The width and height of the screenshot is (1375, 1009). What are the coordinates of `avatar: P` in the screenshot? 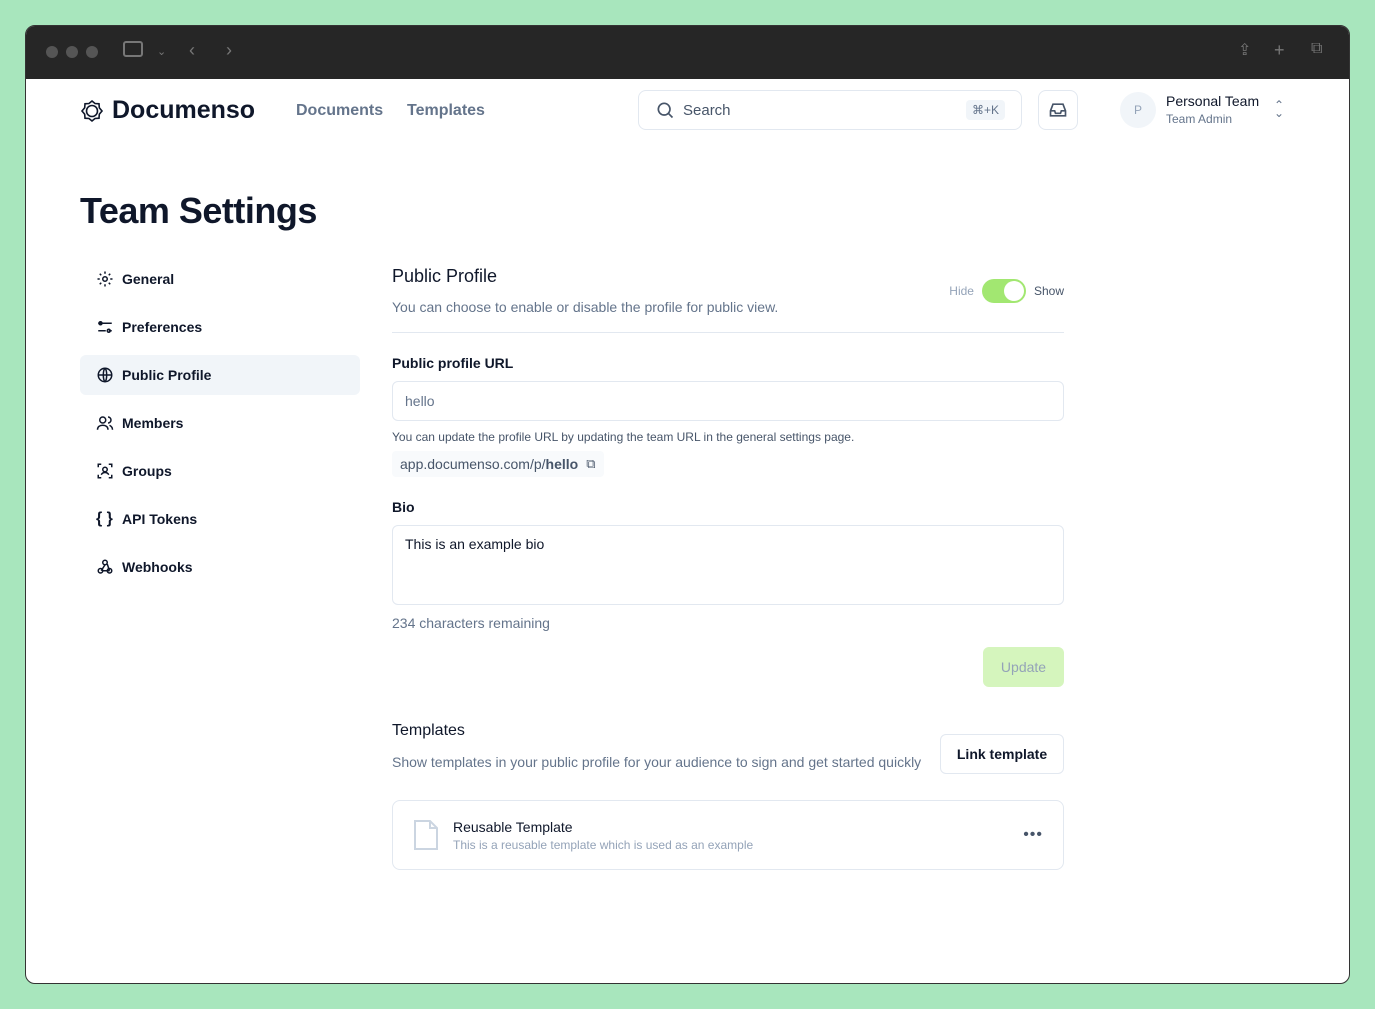 It's located at (1138, 110).